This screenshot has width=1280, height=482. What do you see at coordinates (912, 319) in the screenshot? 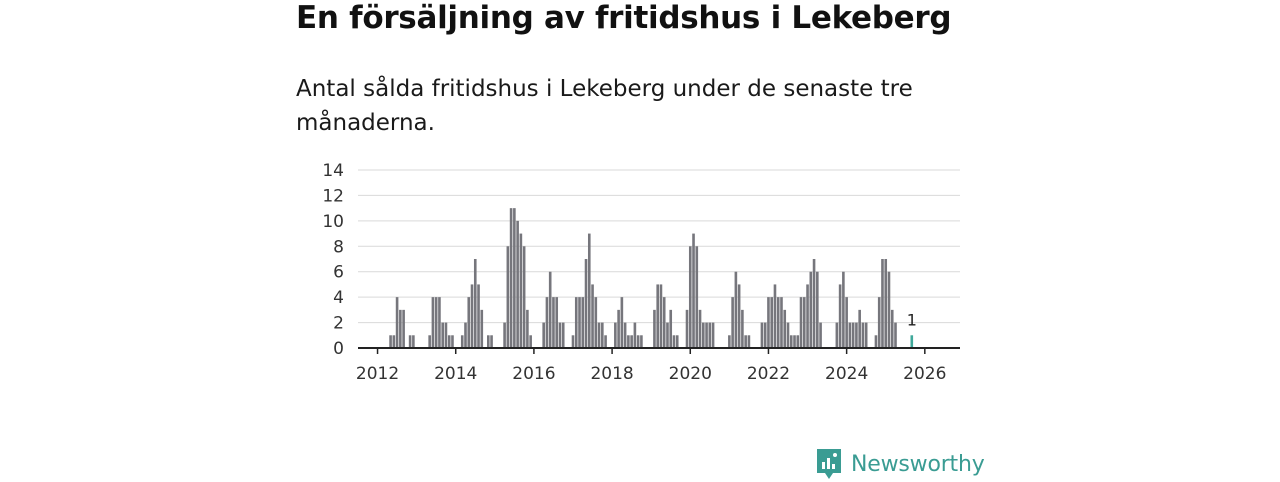
I see `data-label: 1` at bounding box center [912, 319].